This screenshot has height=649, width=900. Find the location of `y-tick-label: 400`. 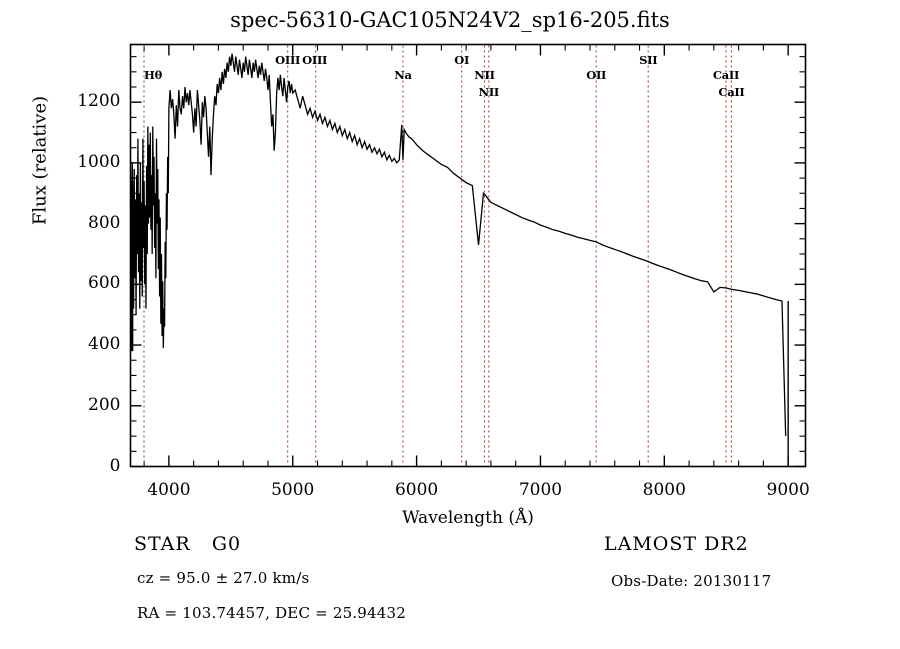

y-tick-label: 400 is located at coordinates (104, 344).